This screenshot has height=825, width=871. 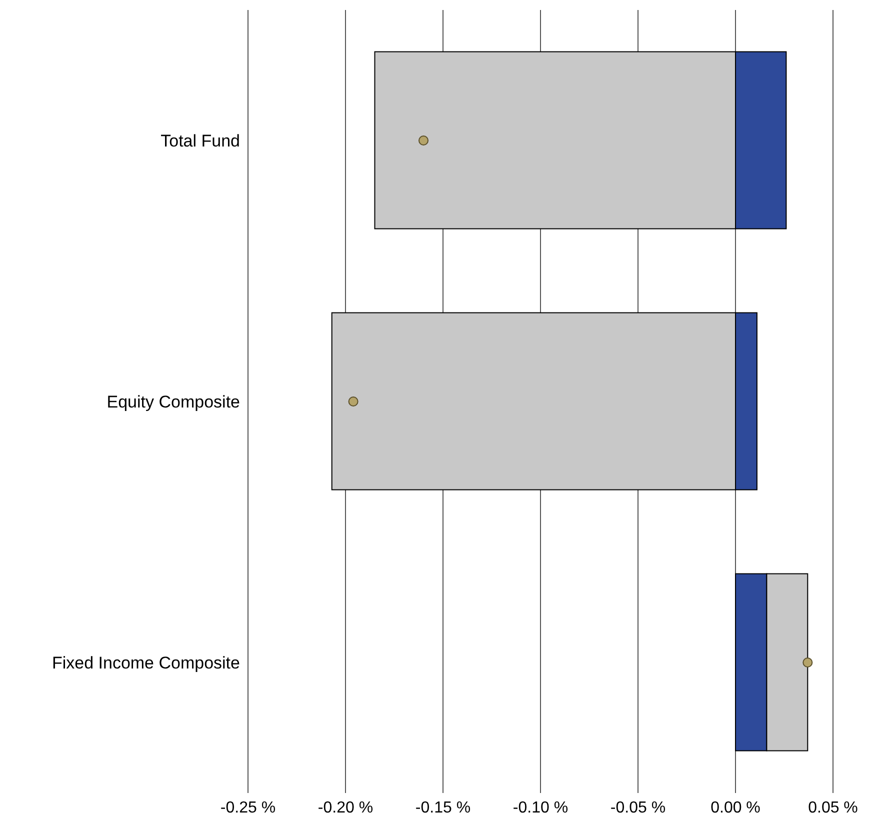 What do you see at coordinates (540, 807) in the screenshot?
I see `x-tick-label: -0.10 %` at bounding box center [540, 807].